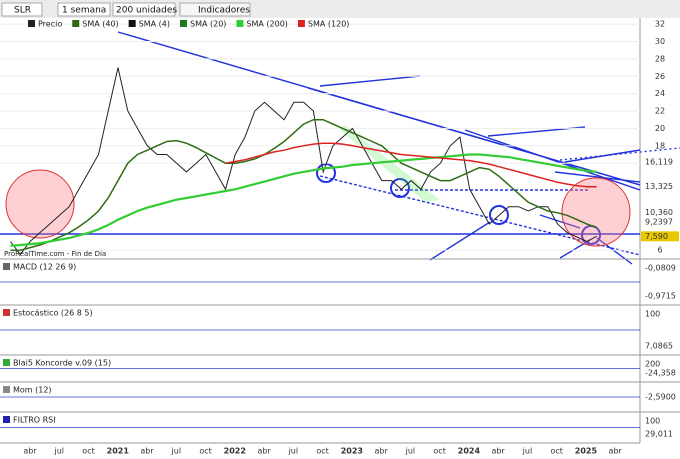 The image size is (680, 459). What do you see at coordinates (659, 346) in the screenshot?
I see `panel-value-label: 7,0865` at bounding box center [659, 346].